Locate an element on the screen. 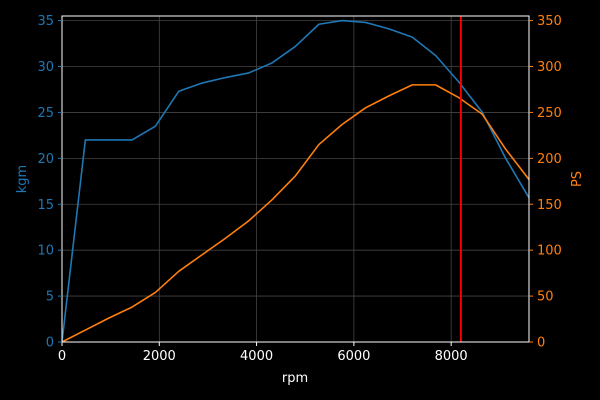 The height and width of the screenshot is (400, 600). y-left-tick-label: 20 is located at coordinates (45, 159).